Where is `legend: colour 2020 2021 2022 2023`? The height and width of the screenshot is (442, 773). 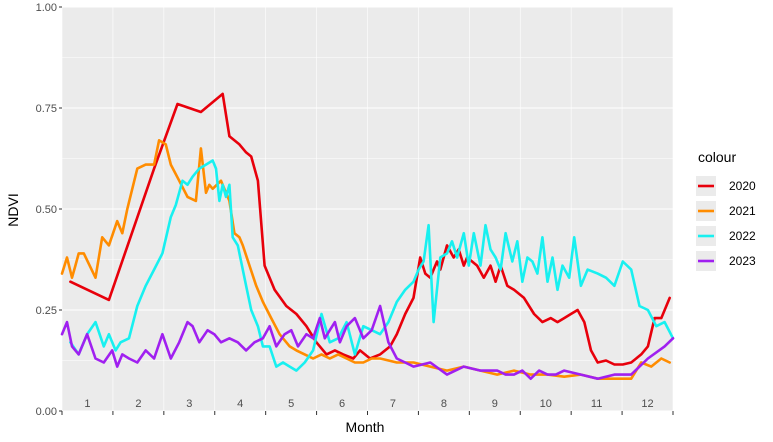 legend: colour 2020 2021 2022 2023 is located at coordinates (726, 210).